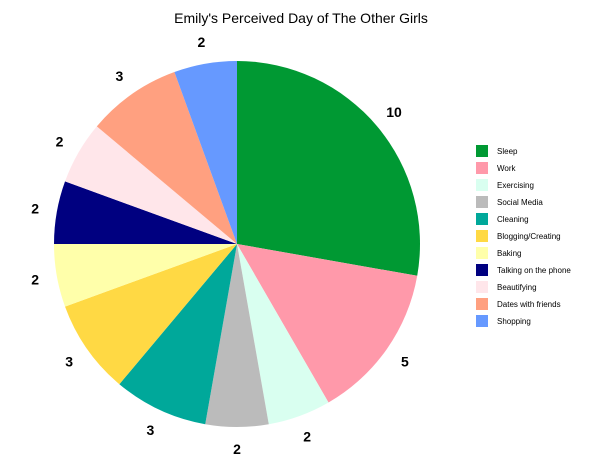 Image resolution: width=600 pixels, height=463 pixels. Describe the element at coordinates (60, 142) in the screenshot. I see `slice-value-label-beautifying: 2` at that location.